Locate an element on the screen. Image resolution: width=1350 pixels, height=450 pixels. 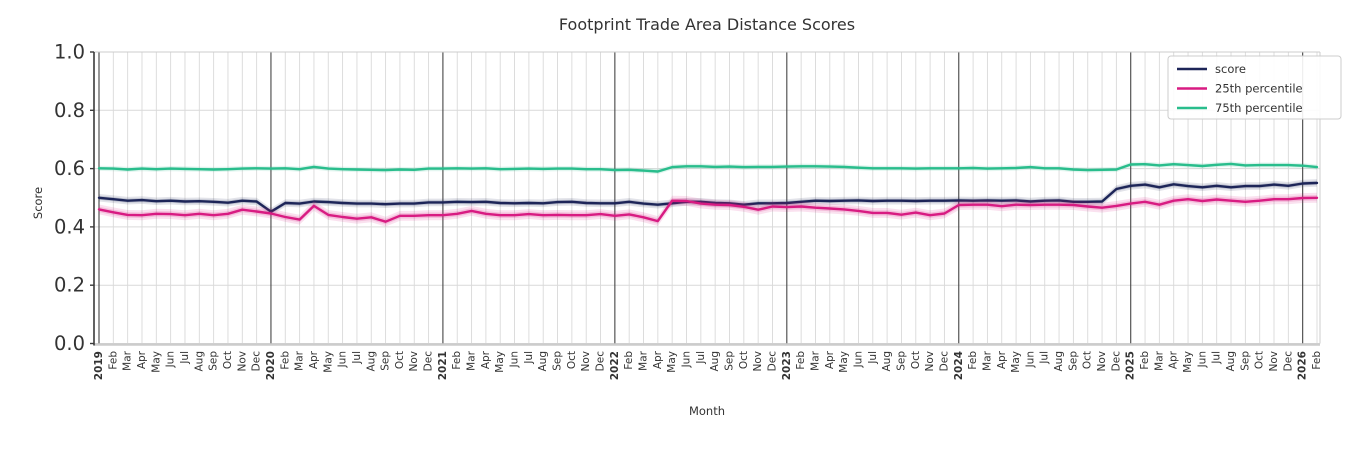
series-25th-percentile is located at coordinates (708, 209).